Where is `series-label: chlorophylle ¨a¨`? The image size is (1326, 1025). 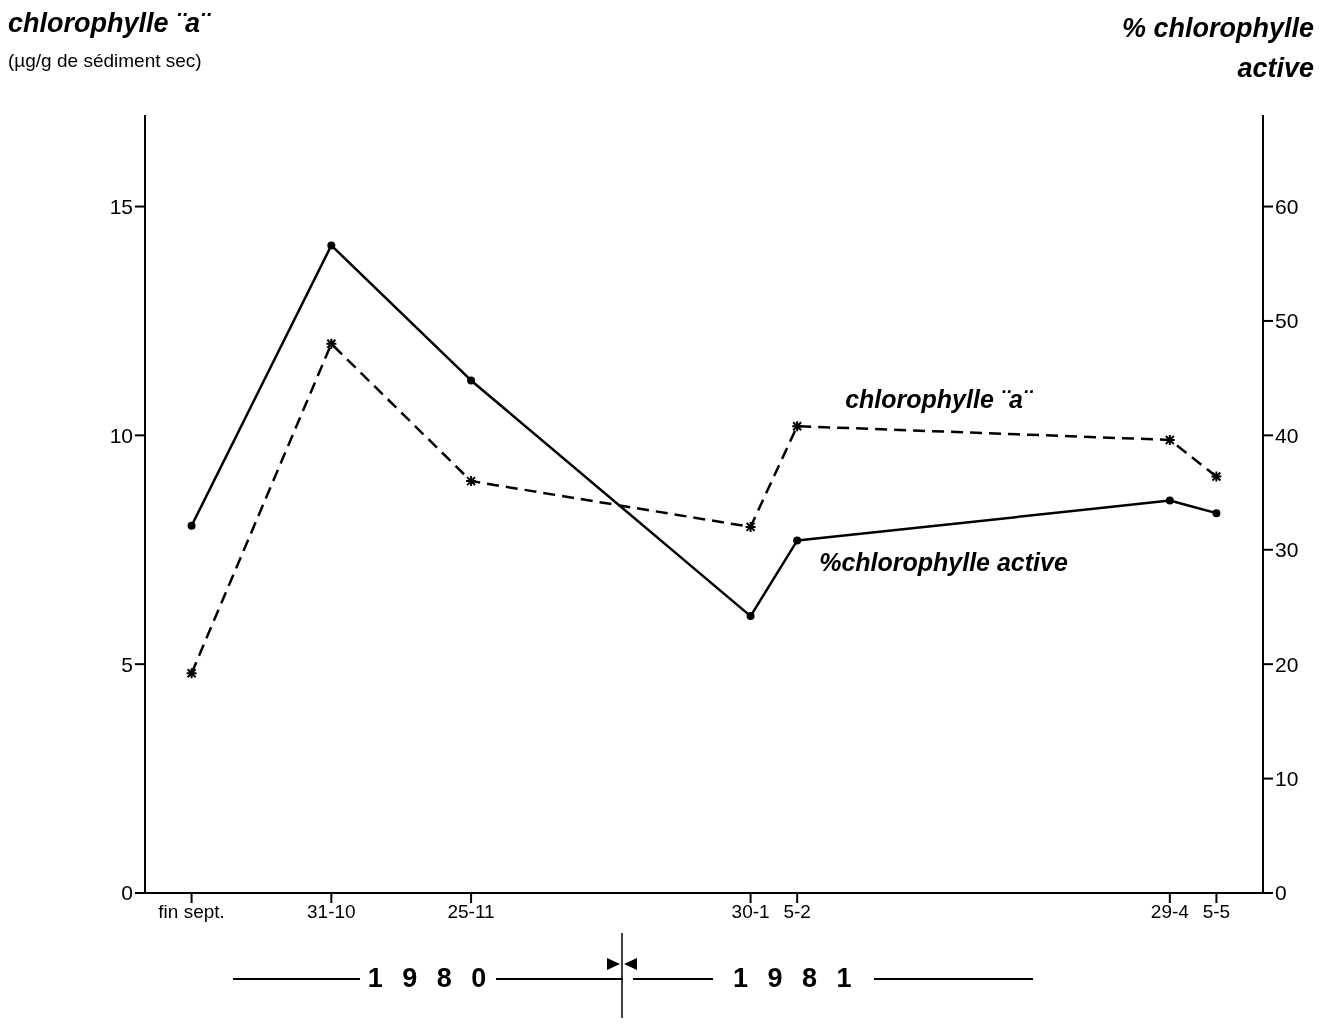 series-label: chlorophylle ¨a¨ is located at coordinates (939, 399).